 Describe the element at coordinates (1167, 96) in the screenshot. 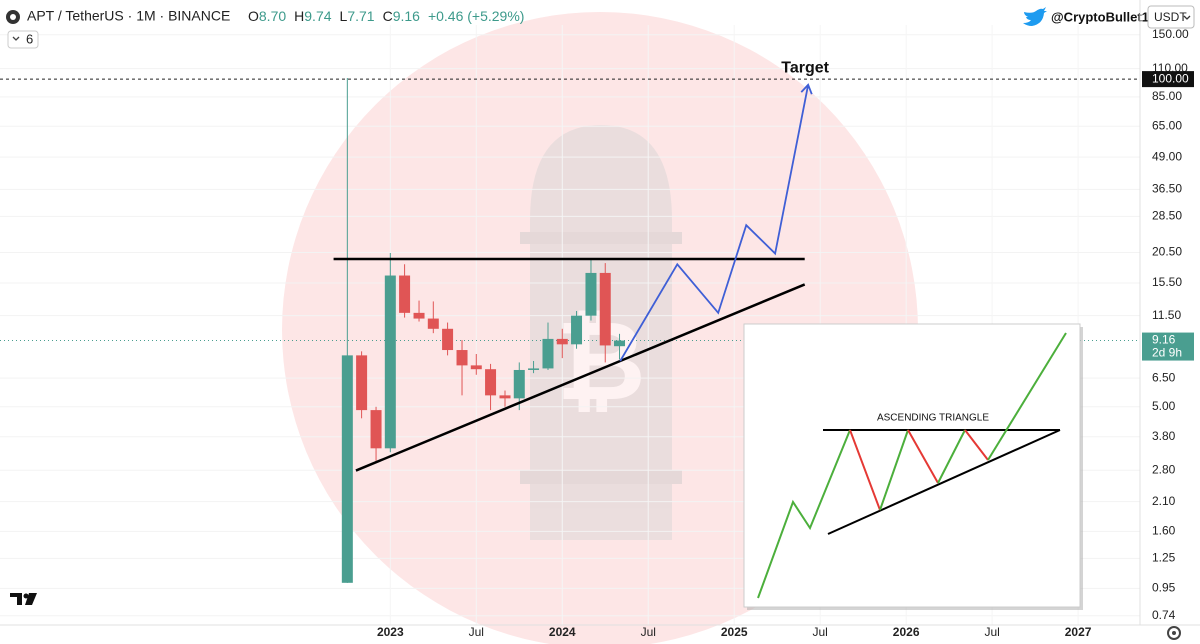

I see `y-tick-label: 85.00` at that location.